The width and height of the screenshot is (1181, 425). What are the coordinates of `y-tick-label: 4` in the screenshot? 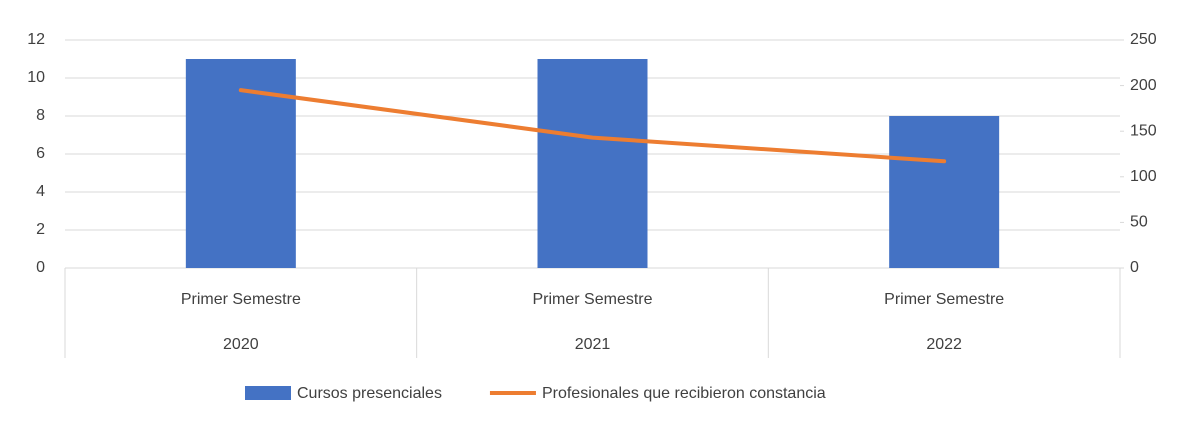 It's located at (40, 191).